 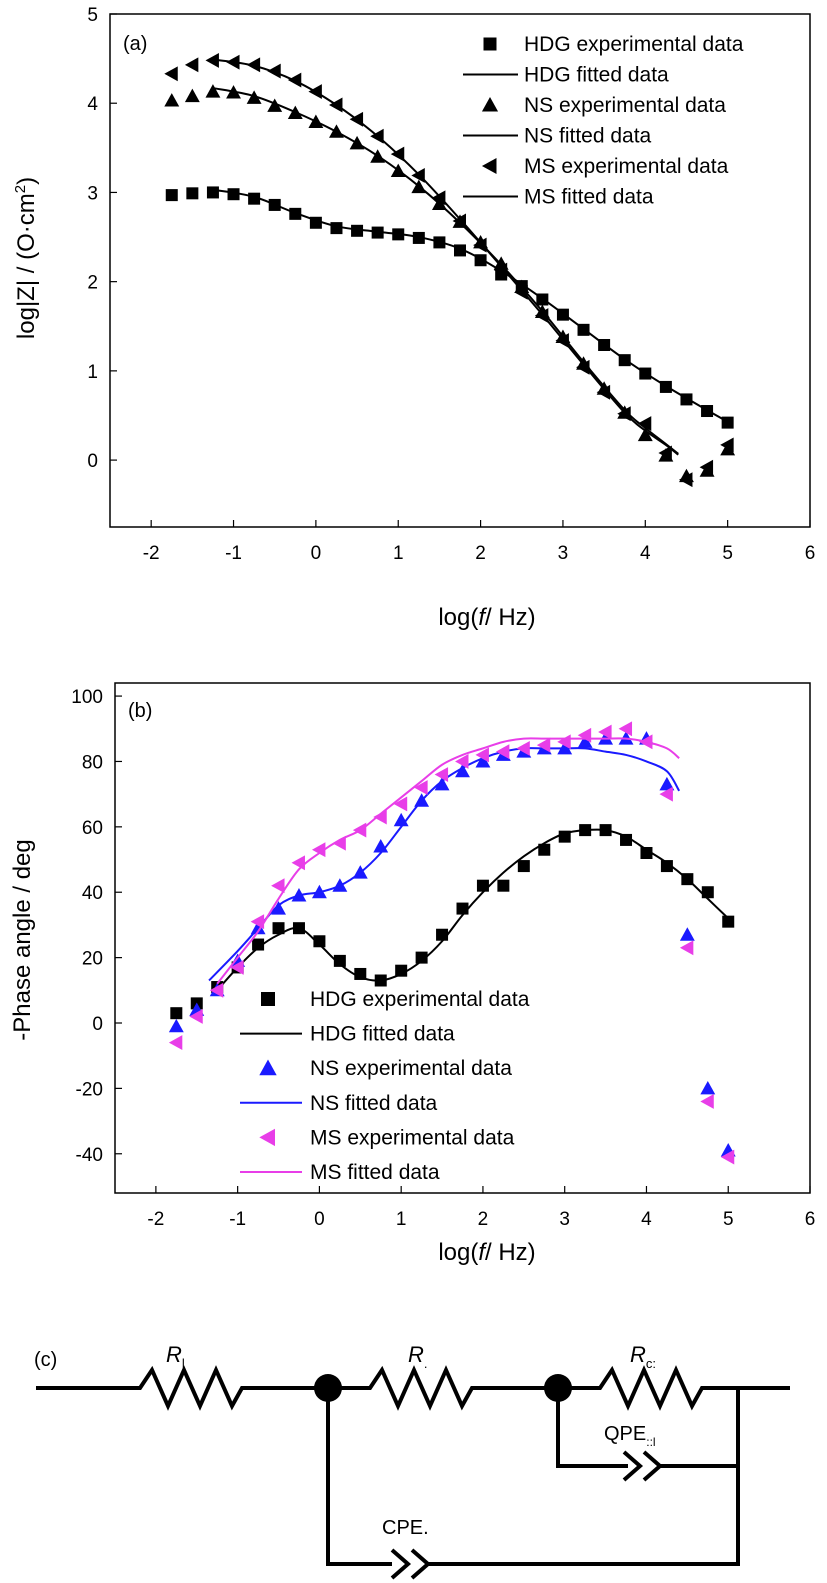 I want to click on y-tick-label: -20, so click(x=89, y=1089).